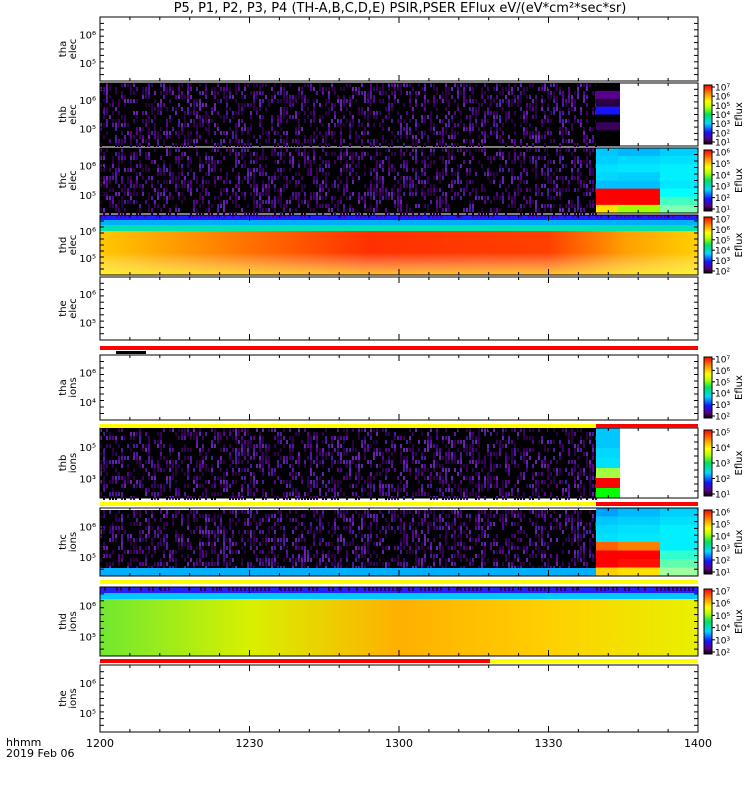  What do you see at coordinates (87, 403) in the screenshot?
I see `y-tick-label: 10⁴` at bounding box center [87, 403].